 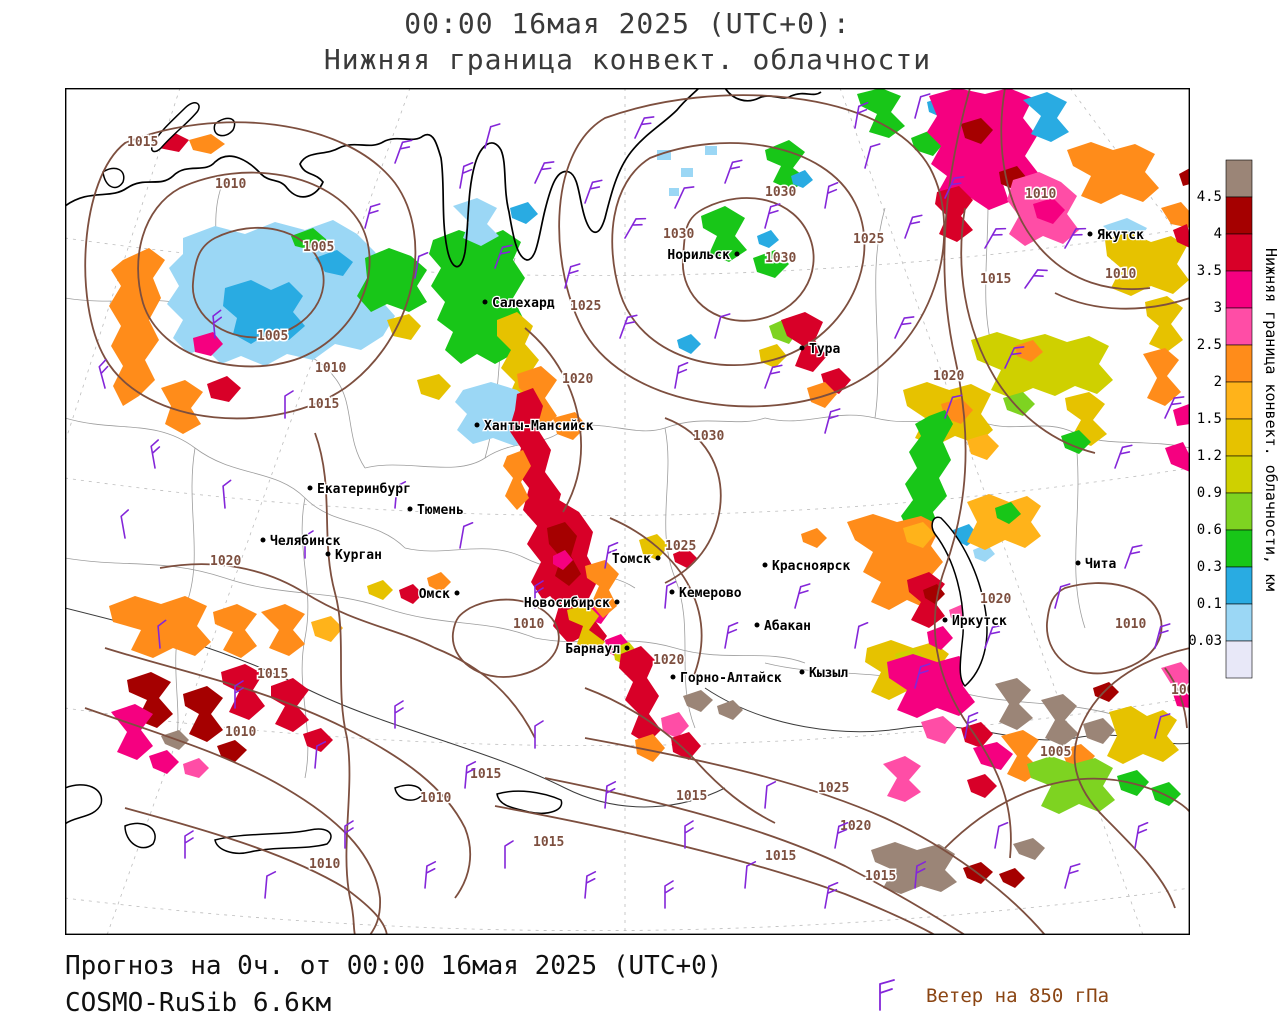 I want to click on colorbar-tick: 4.5, so click(x=1209, y=197).